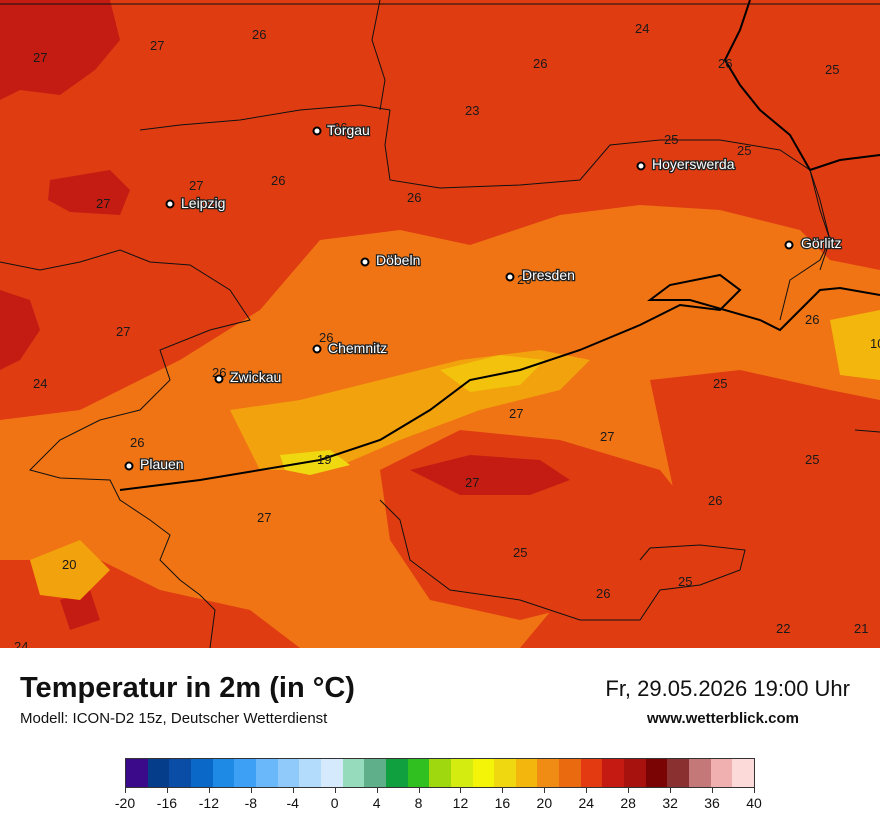 The height and width of the screenshot is (830, 880). Describe the element at coordinates (20, 330) in the screenshot. I see `hot-area-west` at that location.